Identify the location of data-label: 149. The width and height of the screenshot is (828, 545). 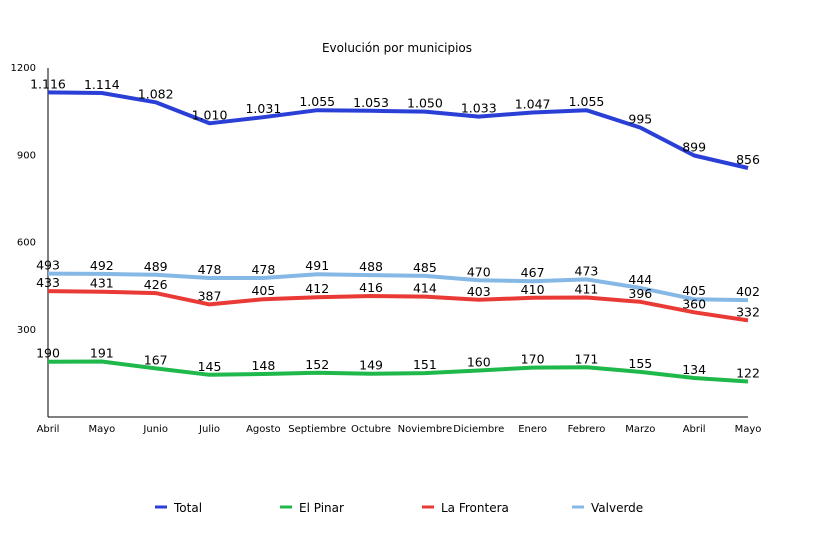
(371, 365).